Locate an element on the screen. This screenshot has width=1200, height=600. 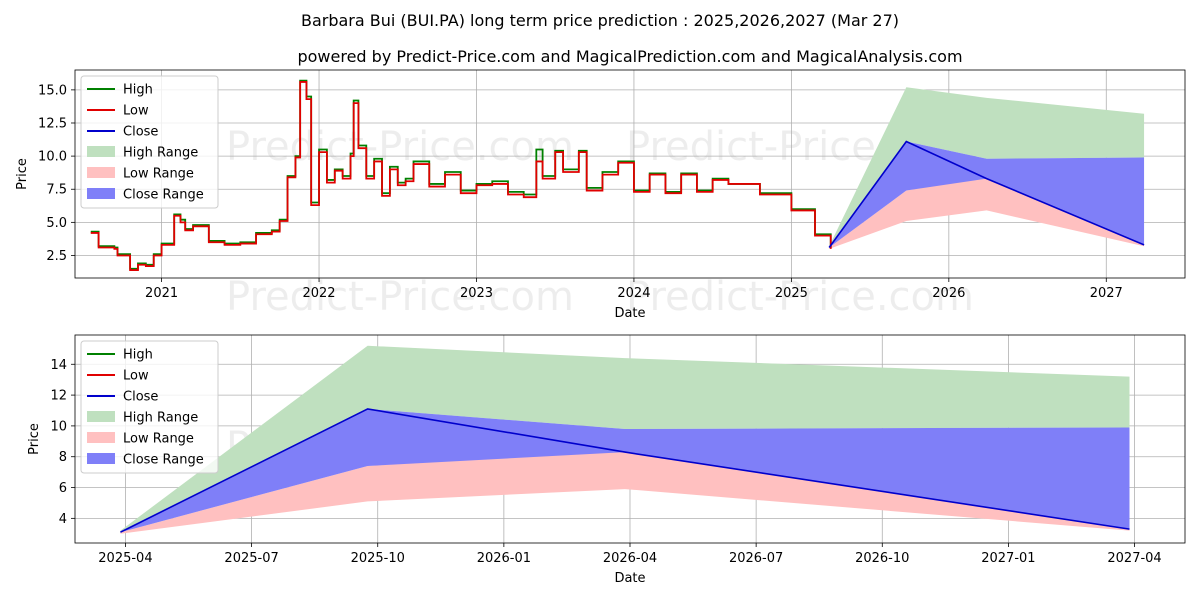
close-line is located at coordinates (986, 194).